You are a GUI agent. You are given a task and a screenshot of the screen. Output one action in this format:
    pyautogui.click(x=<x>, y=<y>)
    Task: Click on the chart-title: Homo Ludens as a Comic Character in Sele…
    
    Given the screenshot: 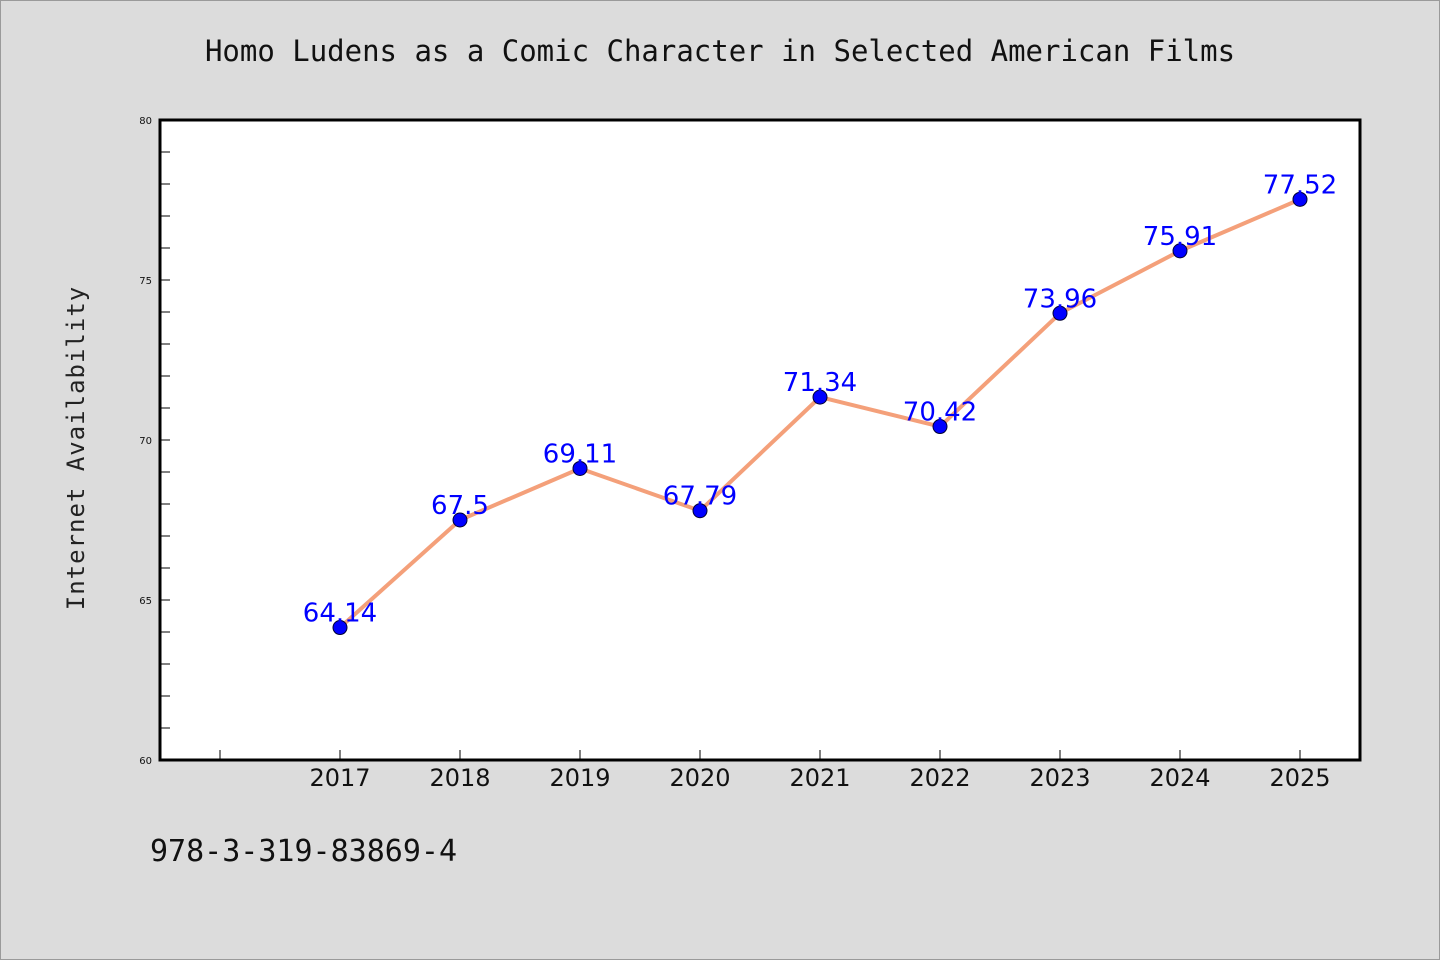 What is the action you would take?
    pyautogui.click(x=720, y=51)
    